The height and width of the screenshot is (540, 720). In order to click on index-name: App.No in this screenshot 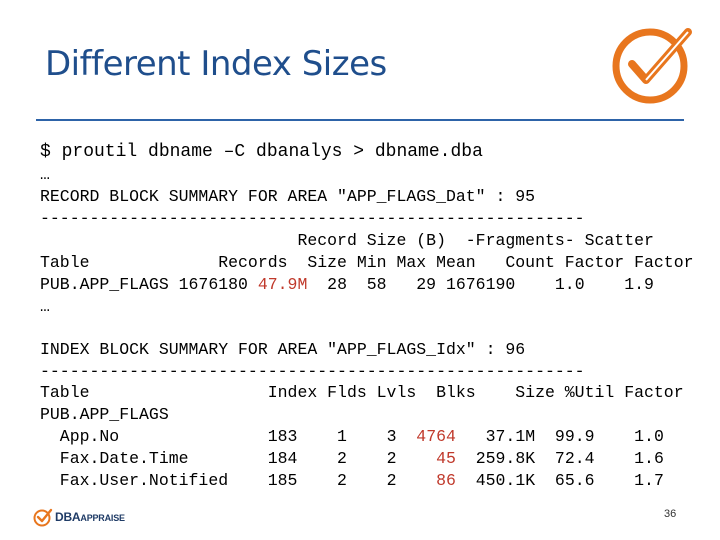, I will do `click(149, 436)`.